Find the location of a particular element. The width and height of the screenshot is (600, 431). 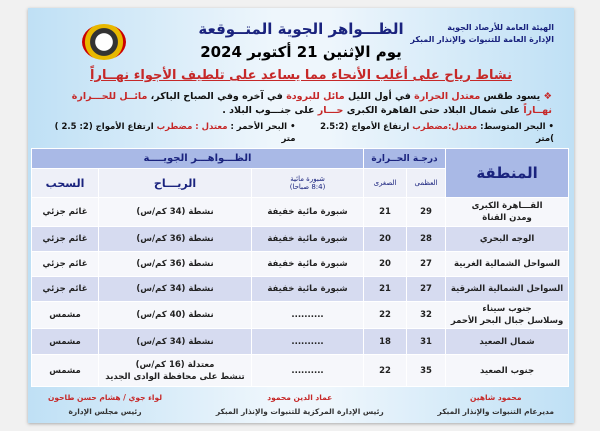

max-temp: 28 is located at coordinates (426, 239).